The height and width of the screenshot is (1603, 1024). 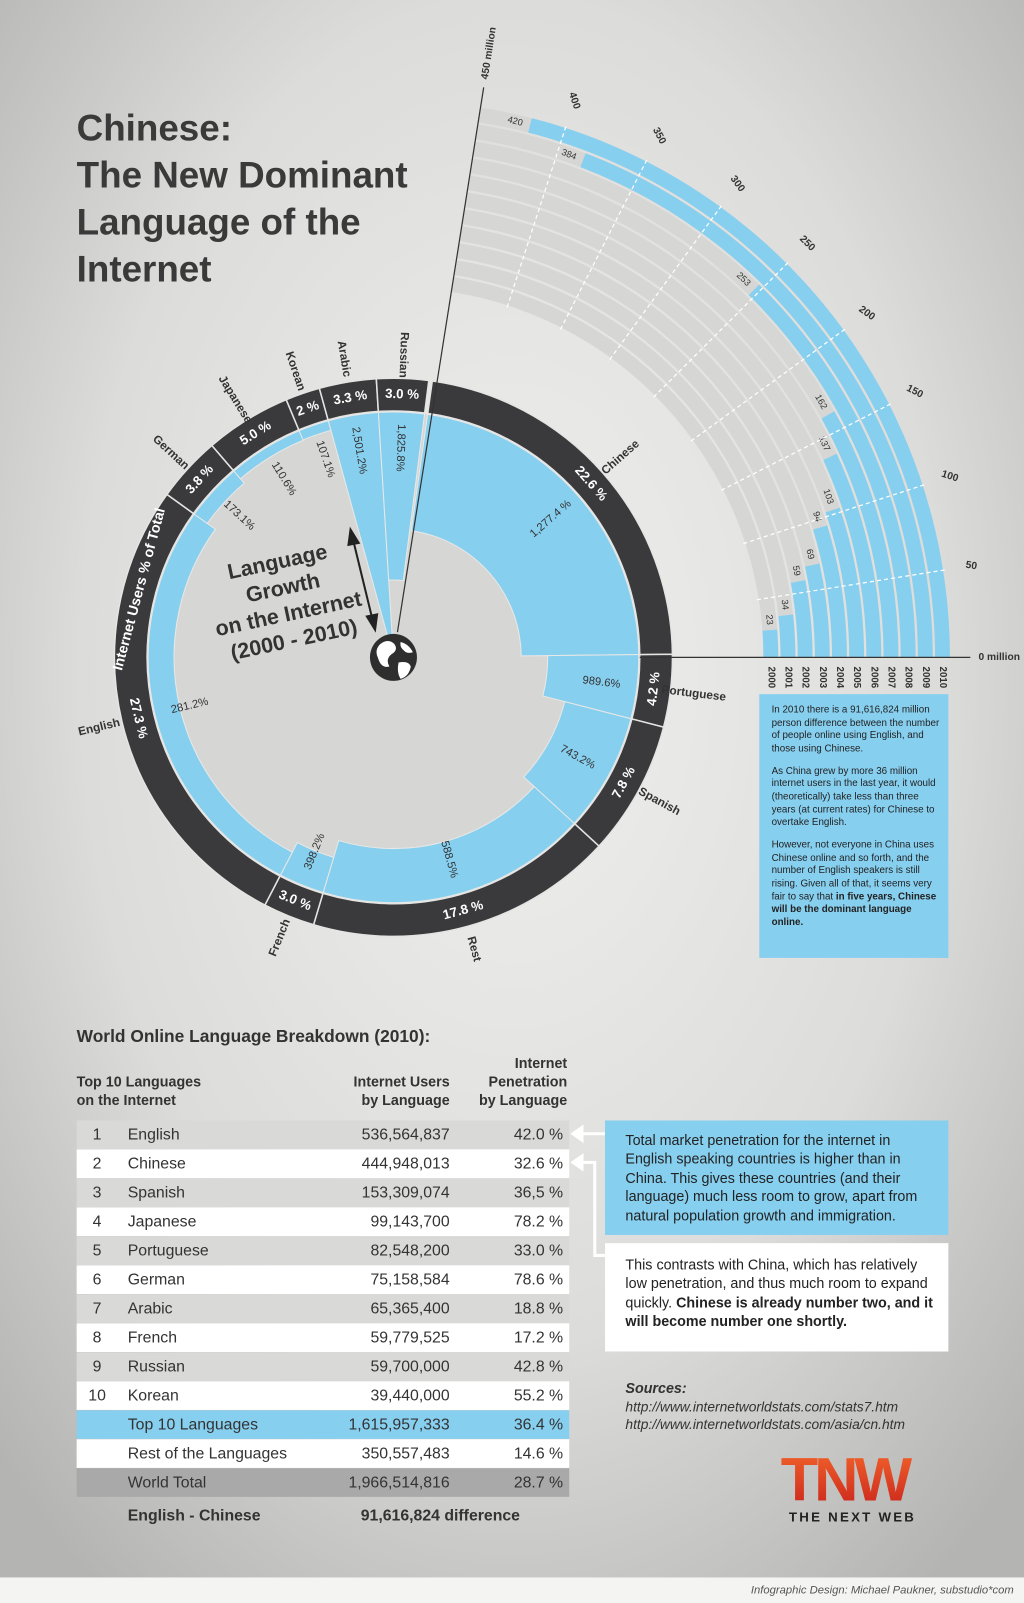 What do you see at coordinates (856, 678) in the screenshot?
I see `year-label: 2005` at bounding box center [856, 678].